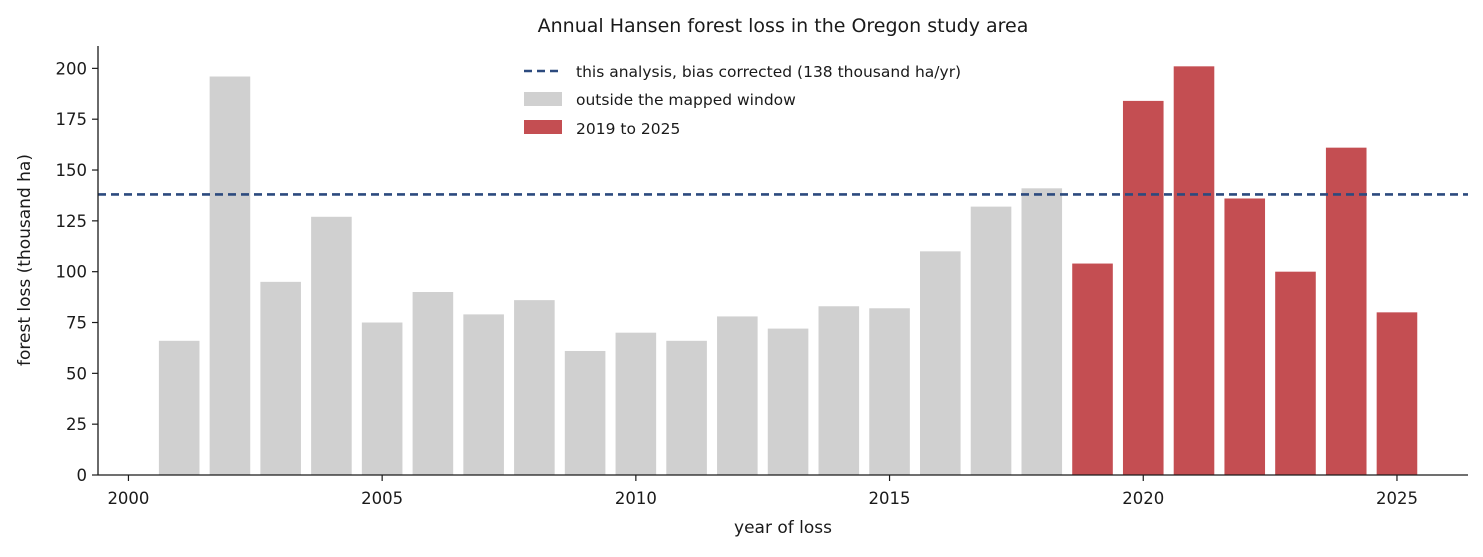  What do you see at coordinates (628, 129) in the screenshot?
I see `legend-label-window: 2019 to 2025` at bounding box center [628, 129].